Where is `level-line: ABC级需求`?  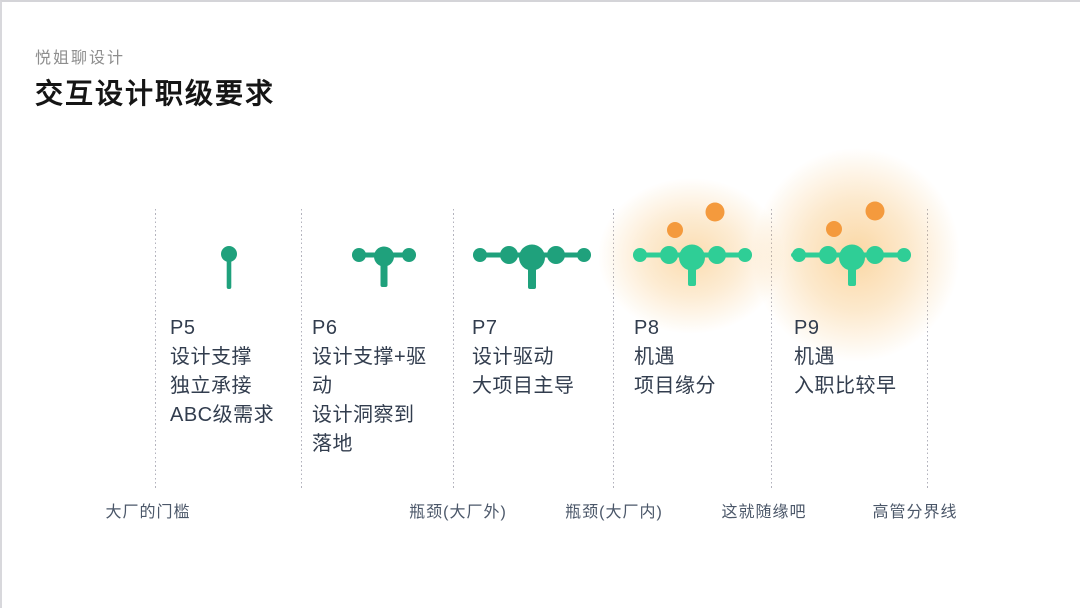
level-line: ABC级需求 is located at coordinates (222, 415).